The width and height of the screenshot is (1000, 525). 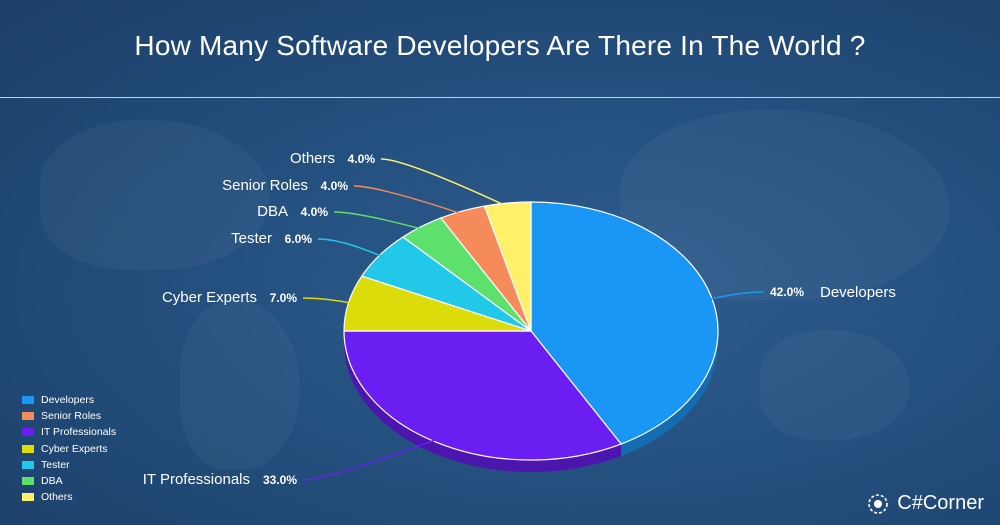 I want to click on legend-label-it-professionals: IT Professionals, so click(x=79, y=432).